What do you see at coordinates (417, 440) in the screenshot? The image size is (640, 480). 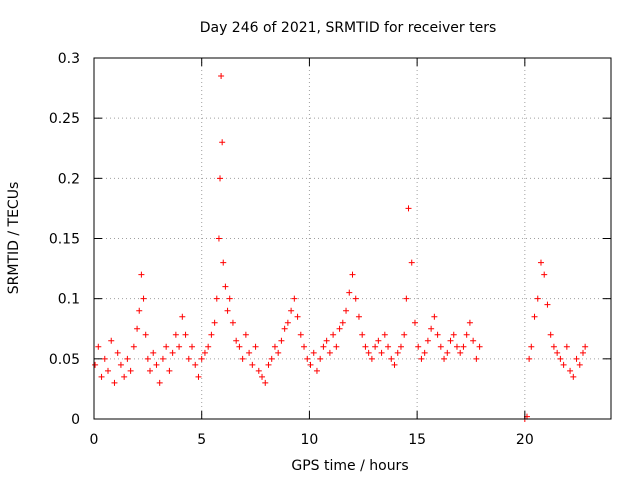 I see `x-tick-label: 15` at bounding box center [417, 440].